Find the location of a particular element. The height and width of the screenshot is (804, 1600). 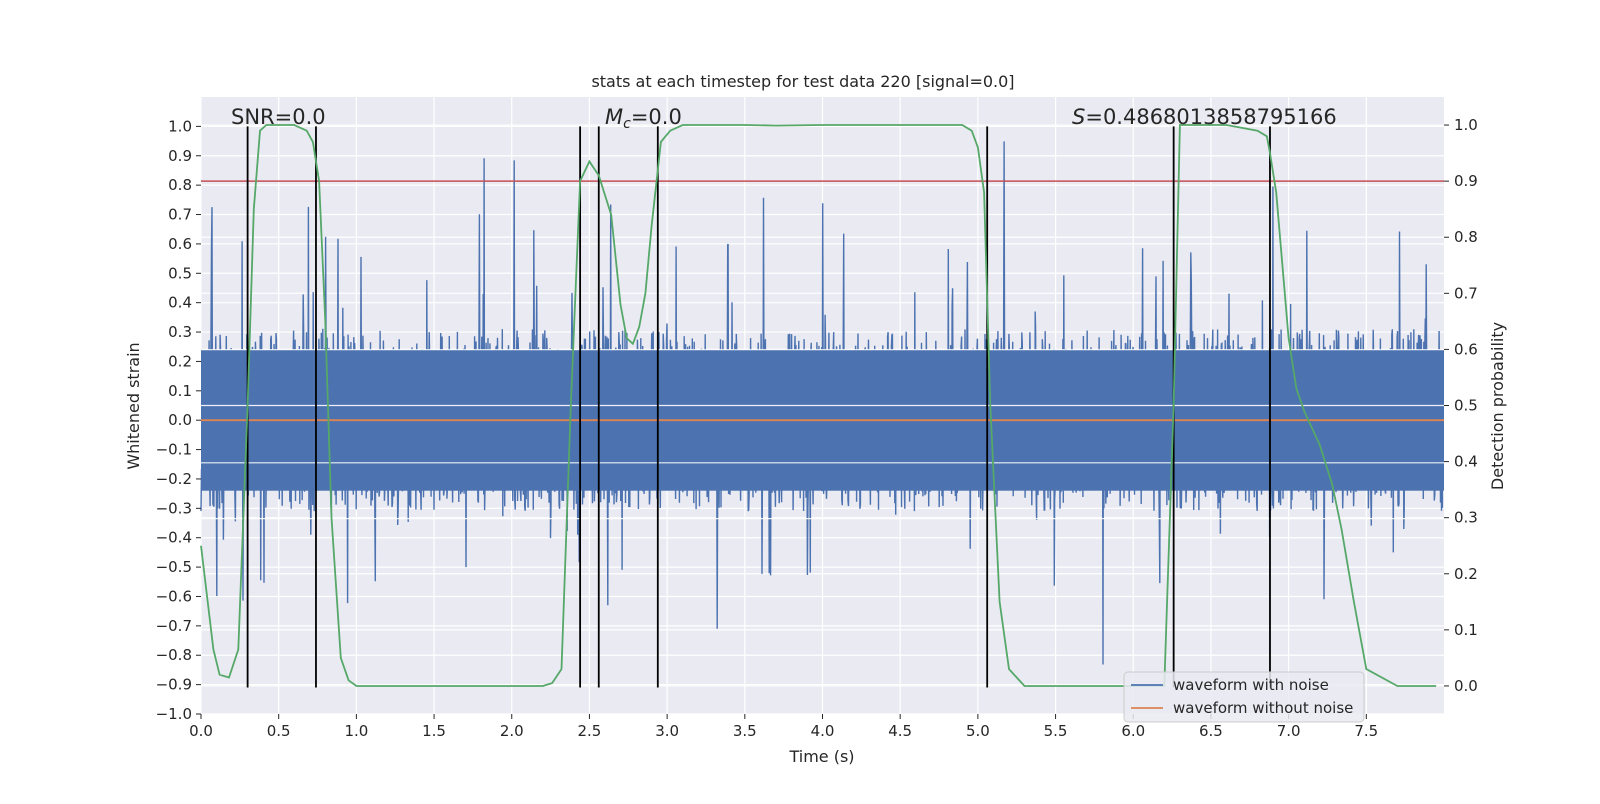

left-tick-label: −0.6 is located at coordinates (174, 596).